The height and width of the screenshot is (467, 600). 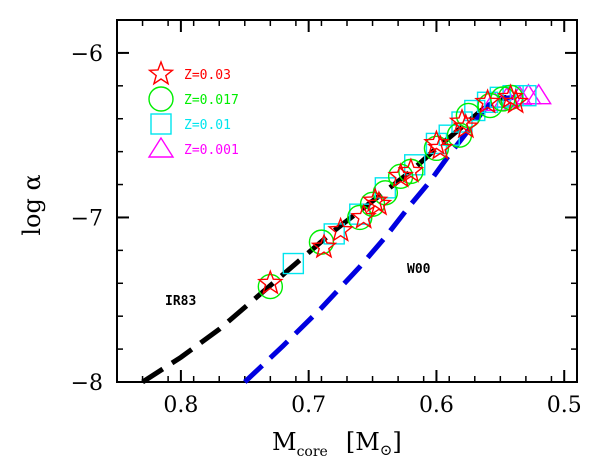 I want to click on y-tick-label: −6, so click(x=87, y=54).